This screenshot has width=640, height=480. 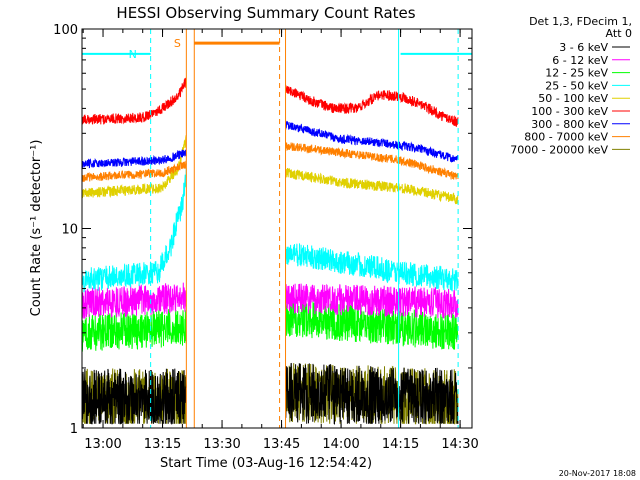 I want to click on y-axis-label: Count Rate (s⁻¹ detector⁻¹), so click(x=36, y=228).